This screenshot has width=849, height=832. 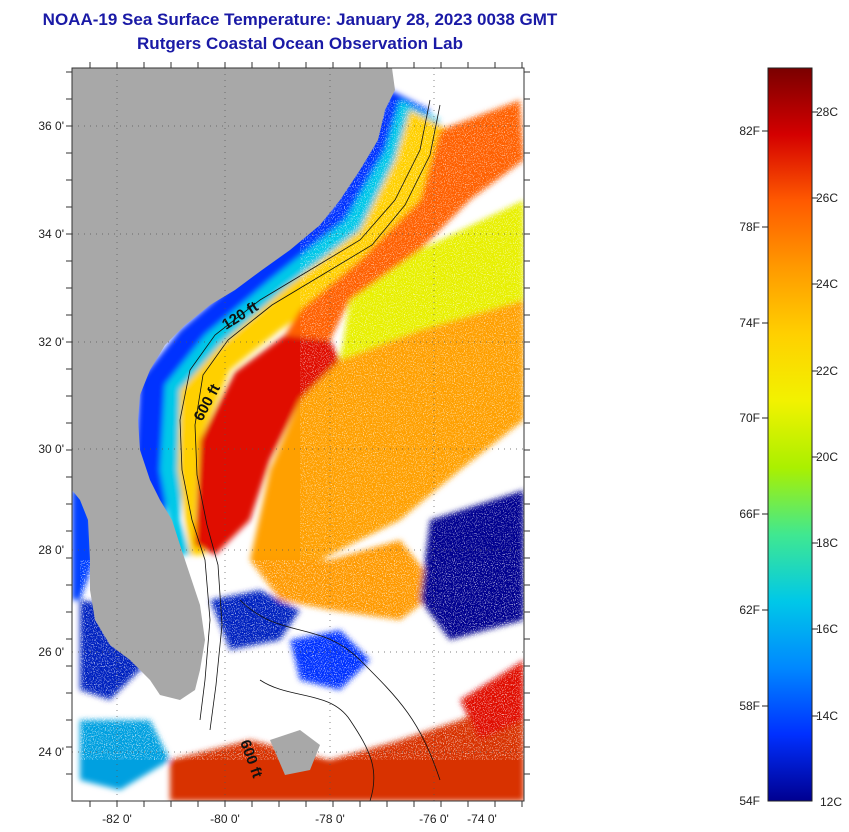 I want to click on colorbar-label-c: 28C, so click(x=827, y=112).